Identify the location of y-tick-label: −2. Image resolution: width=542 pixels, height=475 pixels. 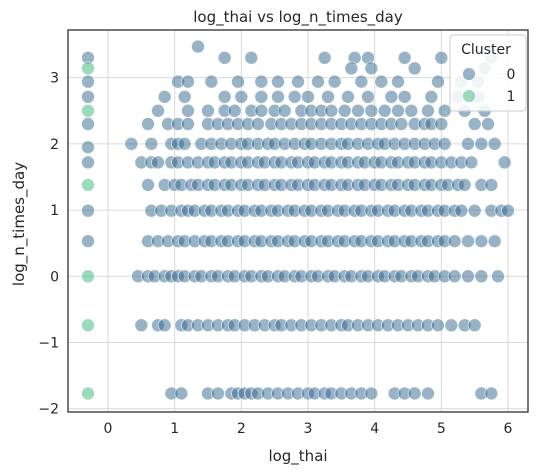
(48, 410).